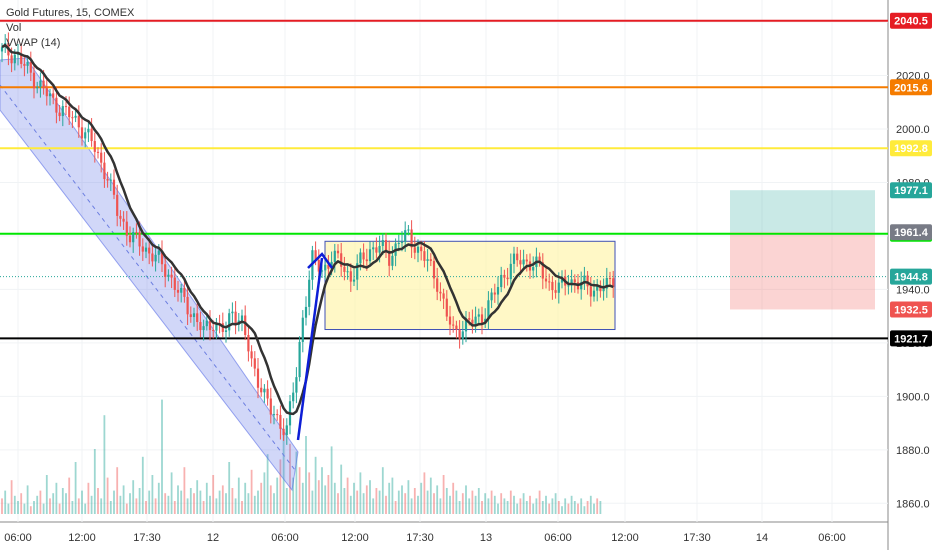 Image resolution: width=932 pixels, height=550 pixels. Describe the element at coordinates (470, 285) in the screenshot. I see `consolidation-range-box` at that location.